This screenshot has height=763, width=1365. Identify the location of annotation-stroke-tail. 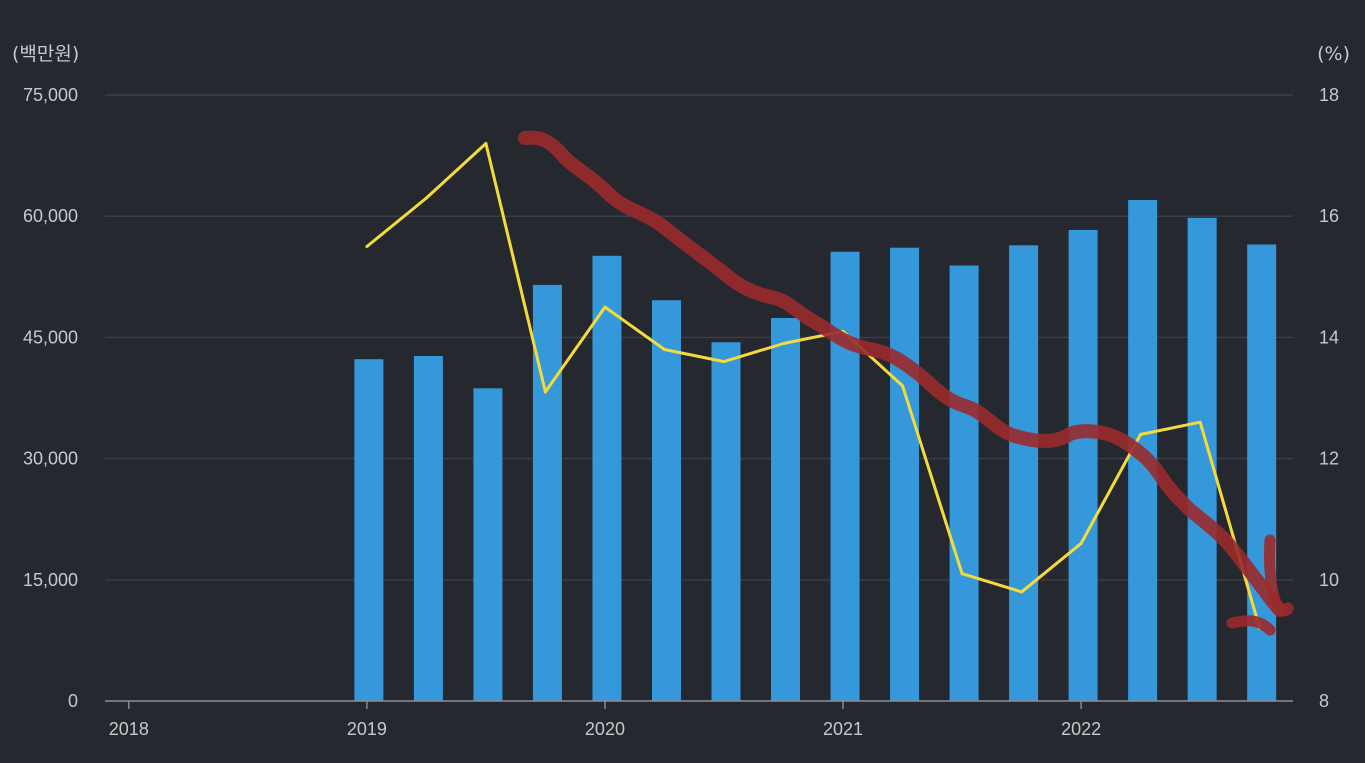
(1260, 585).